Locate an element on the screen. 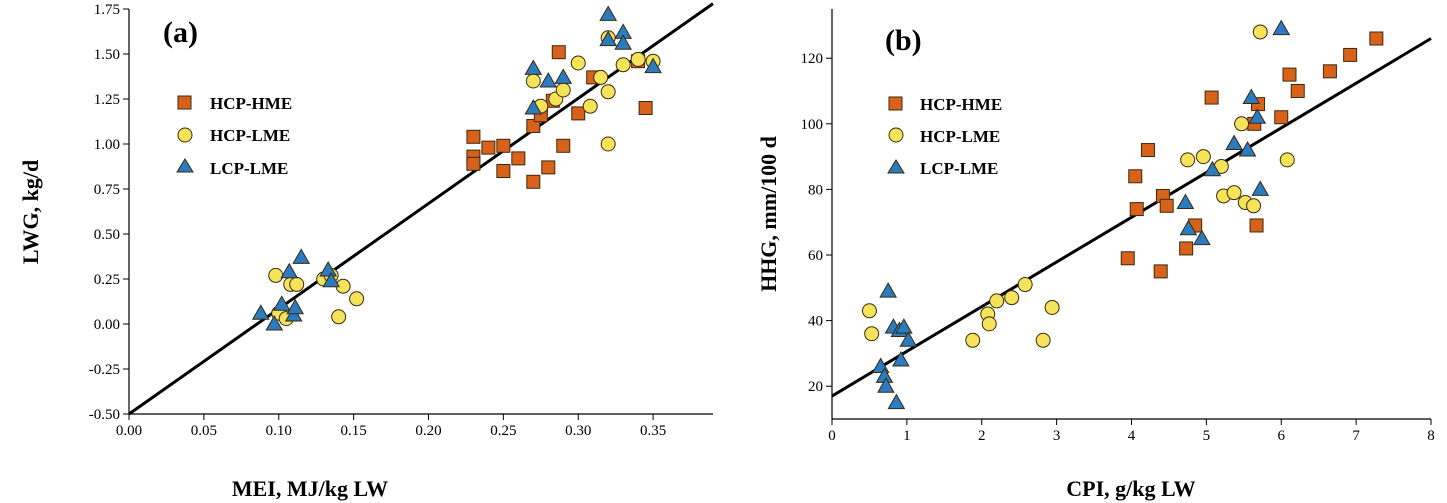 This screenshot has height=503, width=1447. panel-a-y-tick-label: 0.00 is located at coordinates (107, 325).